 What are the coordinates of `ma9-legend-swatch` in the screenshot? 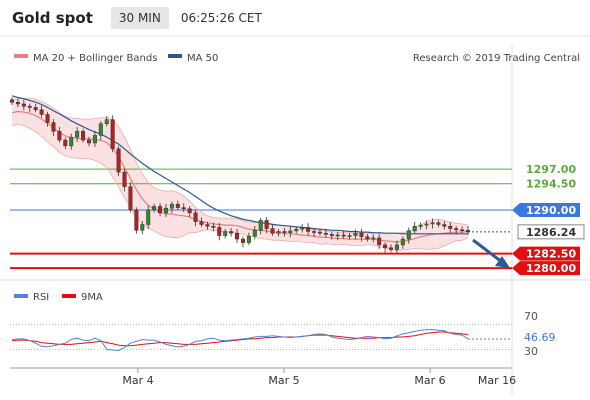 It's located at (69, 296).